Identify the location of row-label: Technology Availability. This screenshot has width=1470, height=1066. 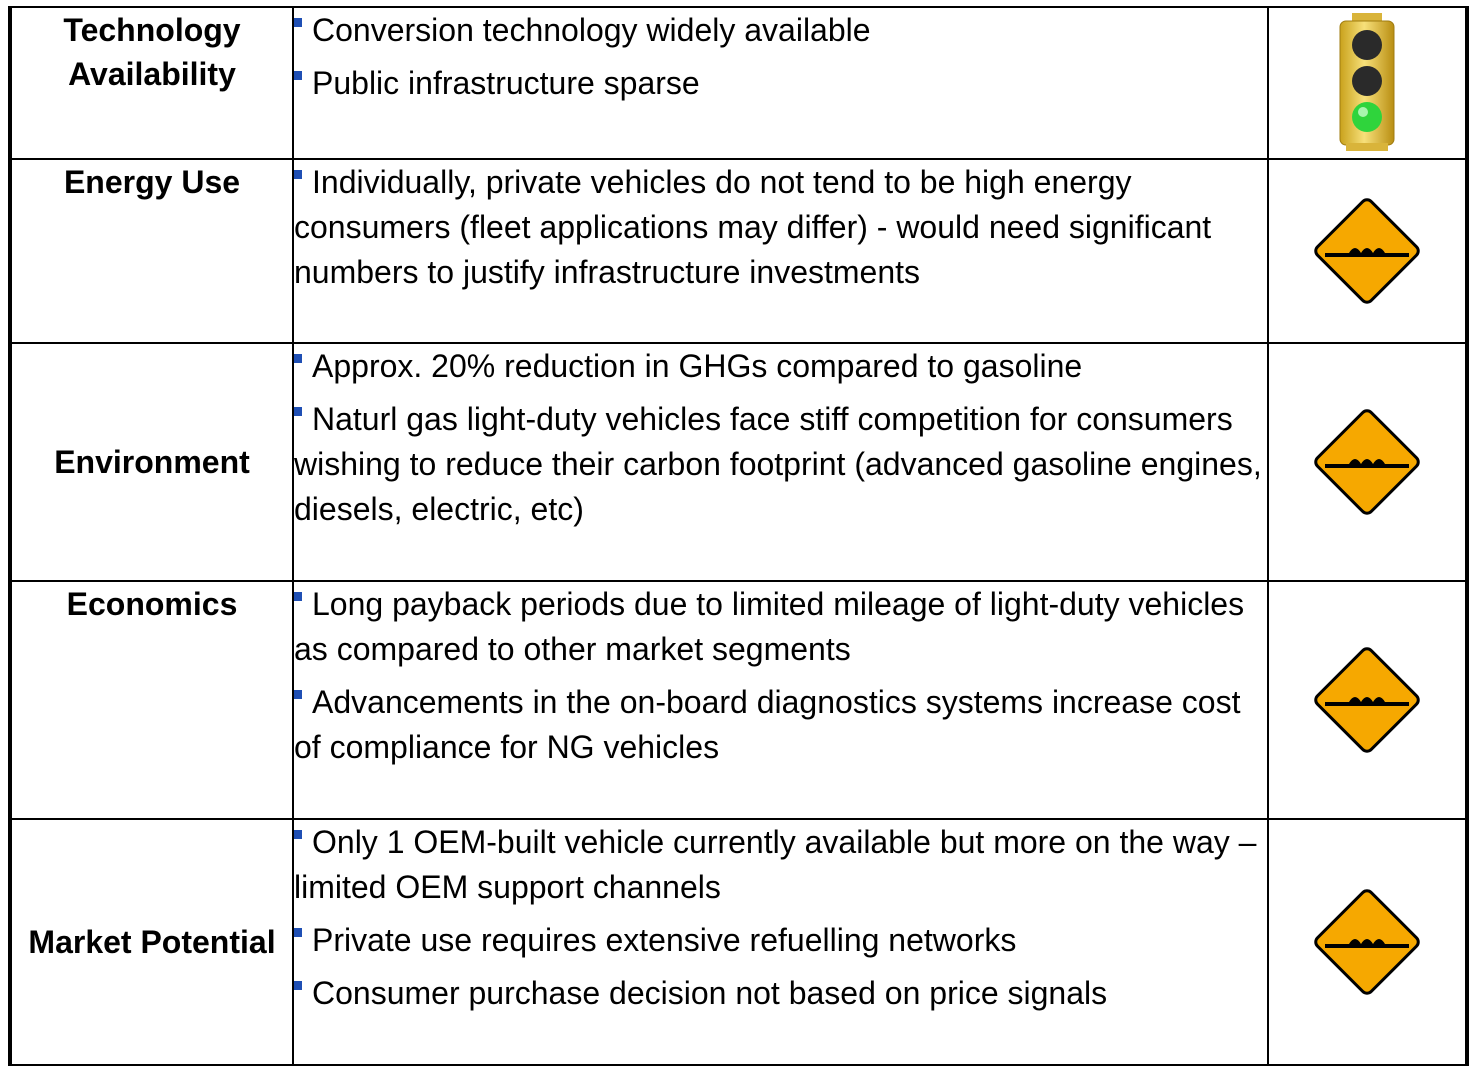
(151, 83).